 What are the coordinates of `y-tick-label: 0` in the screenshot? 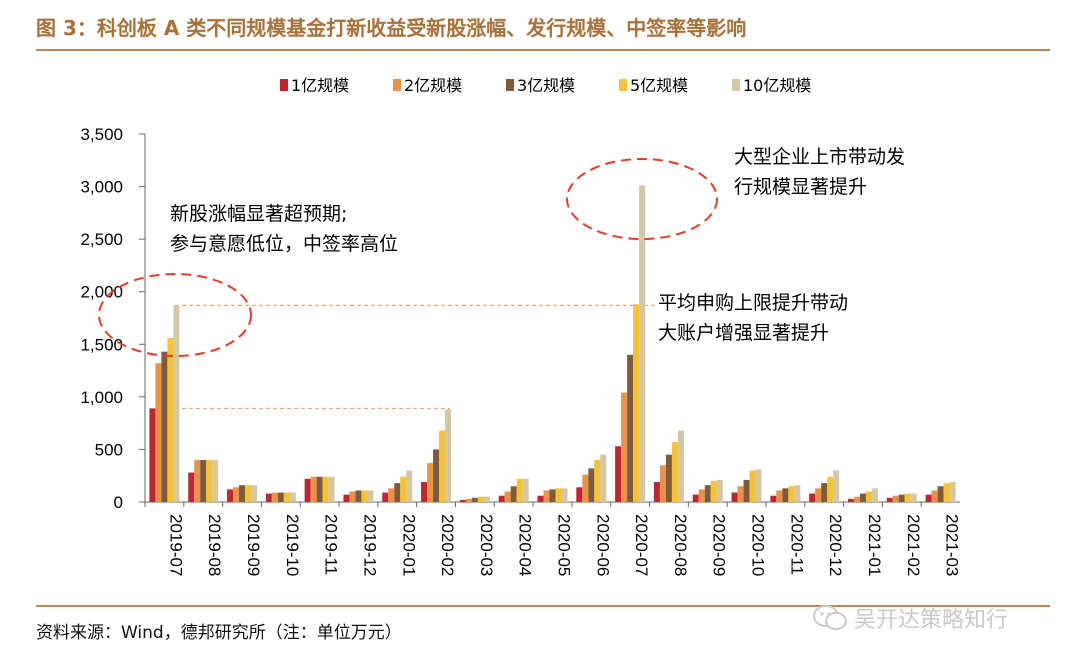 It's located at (118, 502).